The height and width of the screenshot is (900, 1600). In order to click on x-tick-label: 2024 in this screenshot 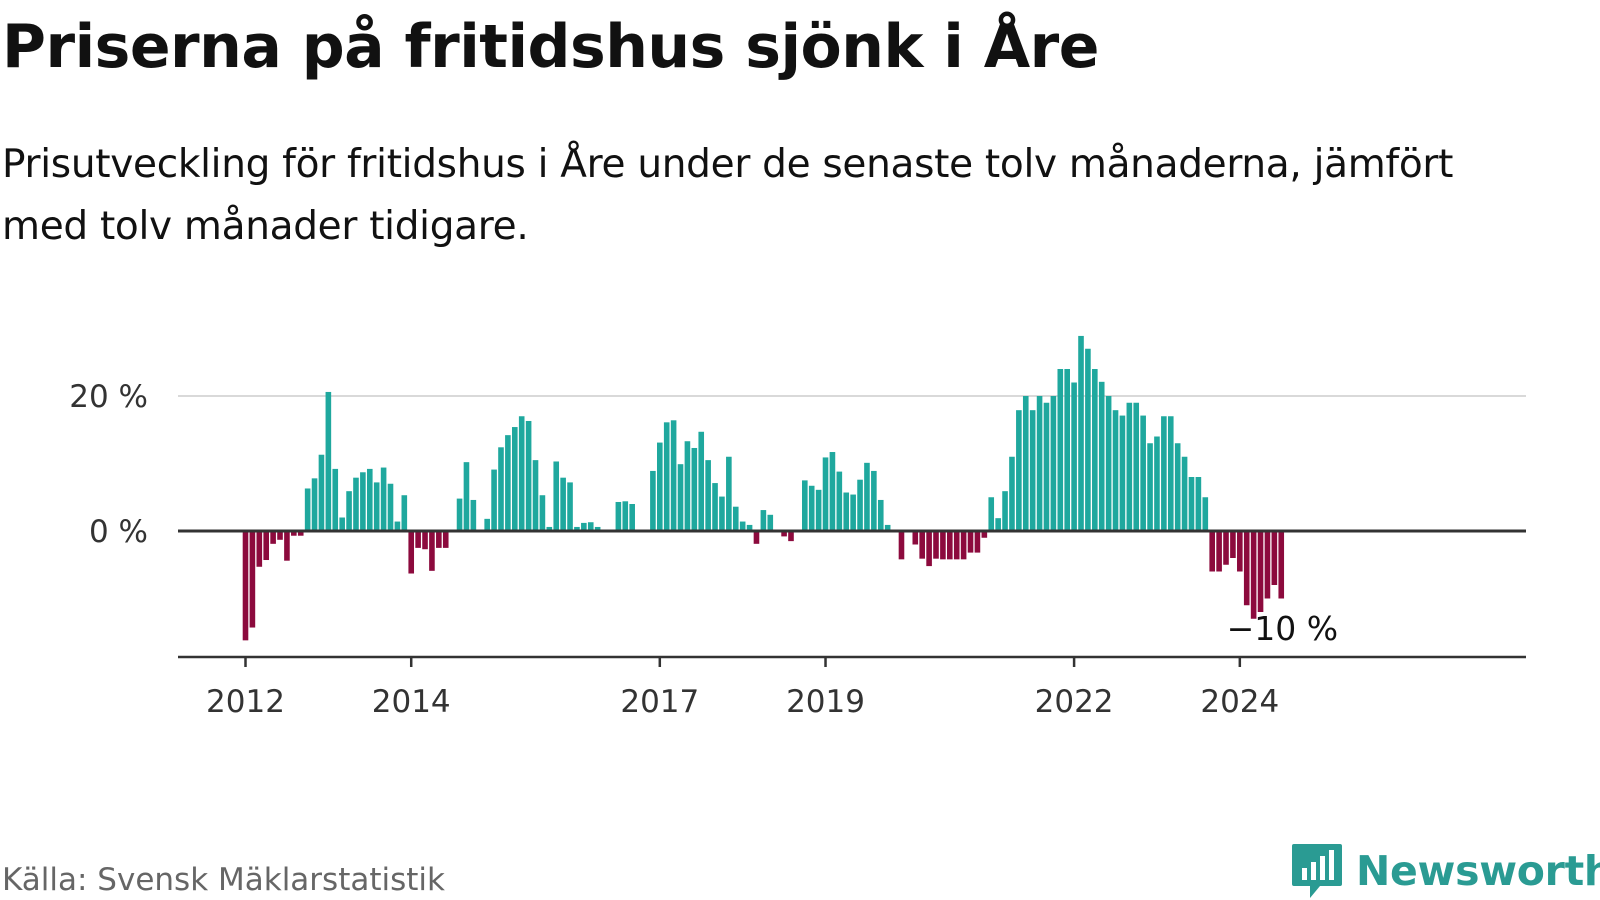, I will do `click(1239, 702)`.